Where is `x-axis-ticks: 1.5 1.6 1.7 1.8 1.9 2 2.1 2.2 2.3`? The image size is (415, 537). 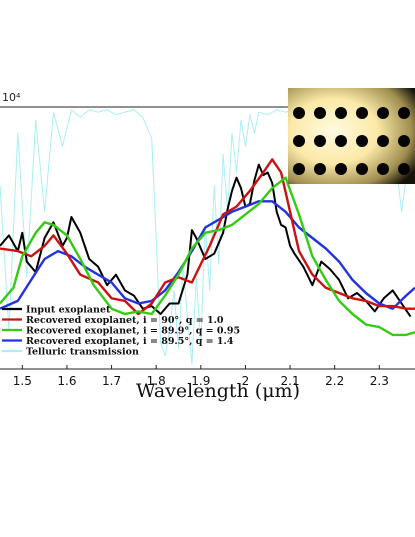
x-axis-ticks: 1.5 1.6 1.7 1.8 1.9 2 2.1 2.2 2.3 is located at coordinates (201, 376).